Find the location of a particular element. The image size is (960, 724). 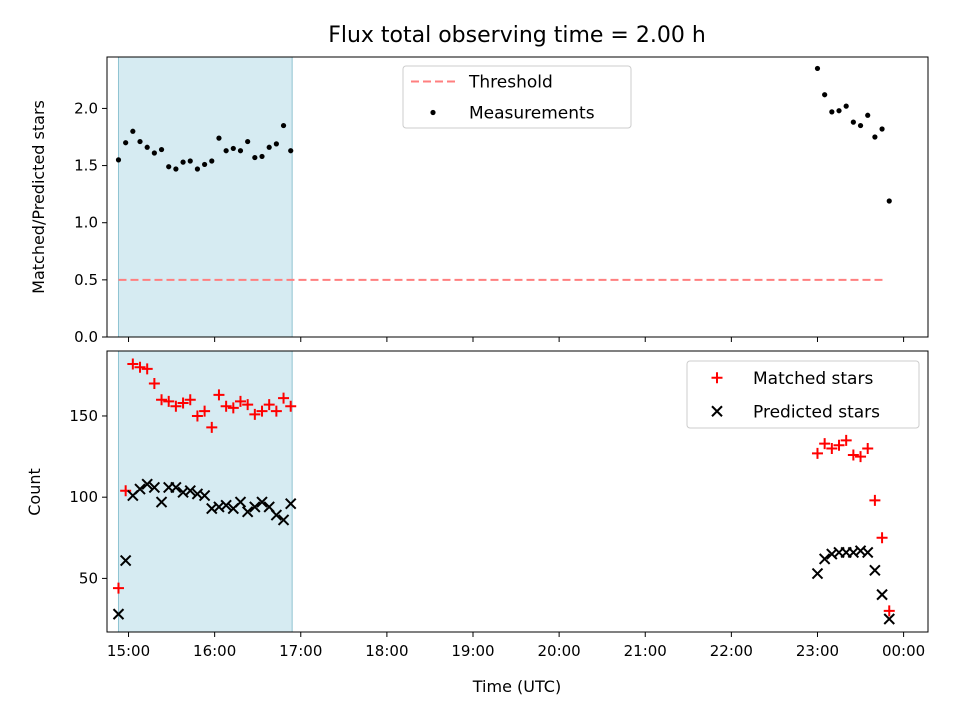

x-tick-label: 00:00 is located at coordinates (903, 651).